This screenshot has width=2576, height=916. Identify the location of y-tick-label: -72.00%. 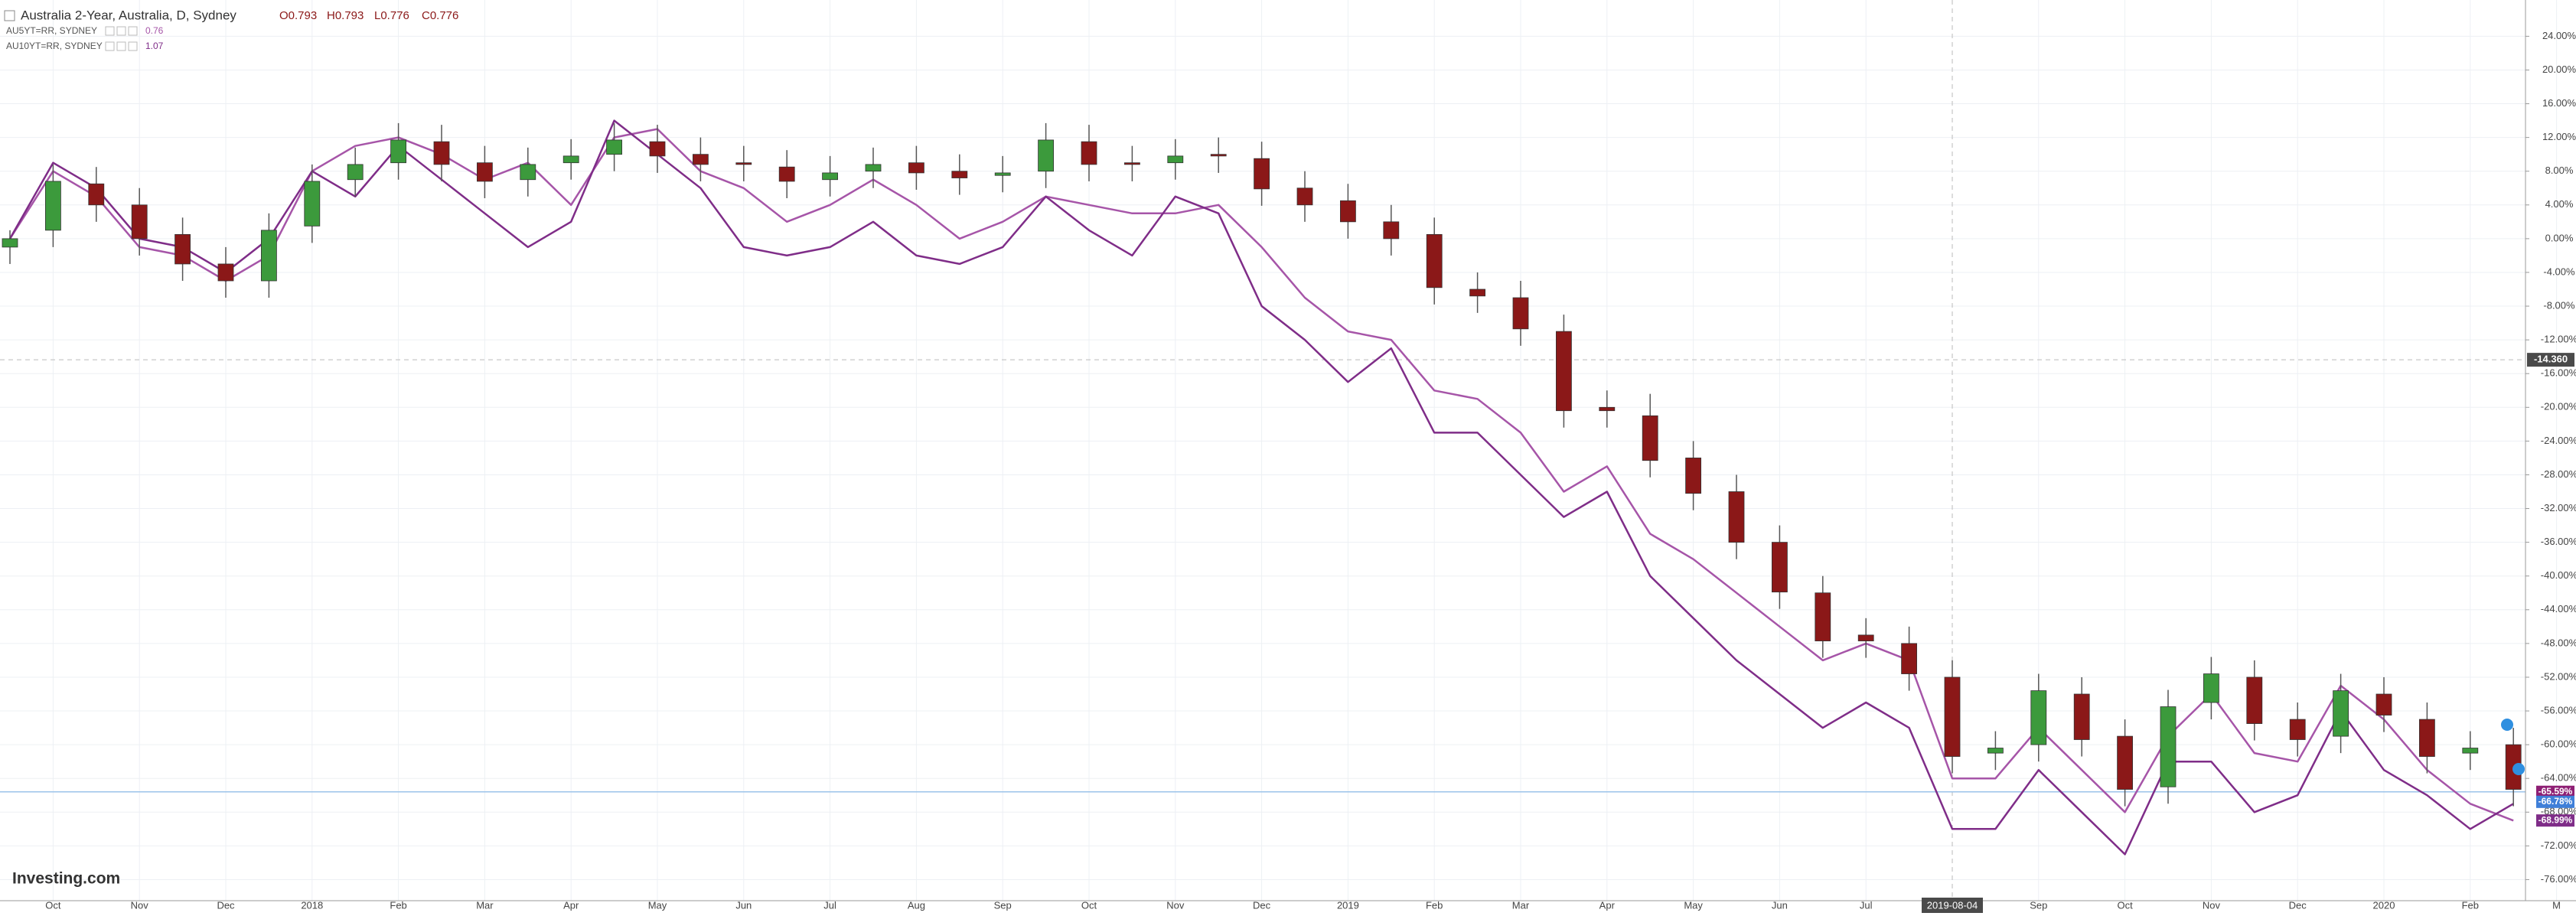
(2558, 845).